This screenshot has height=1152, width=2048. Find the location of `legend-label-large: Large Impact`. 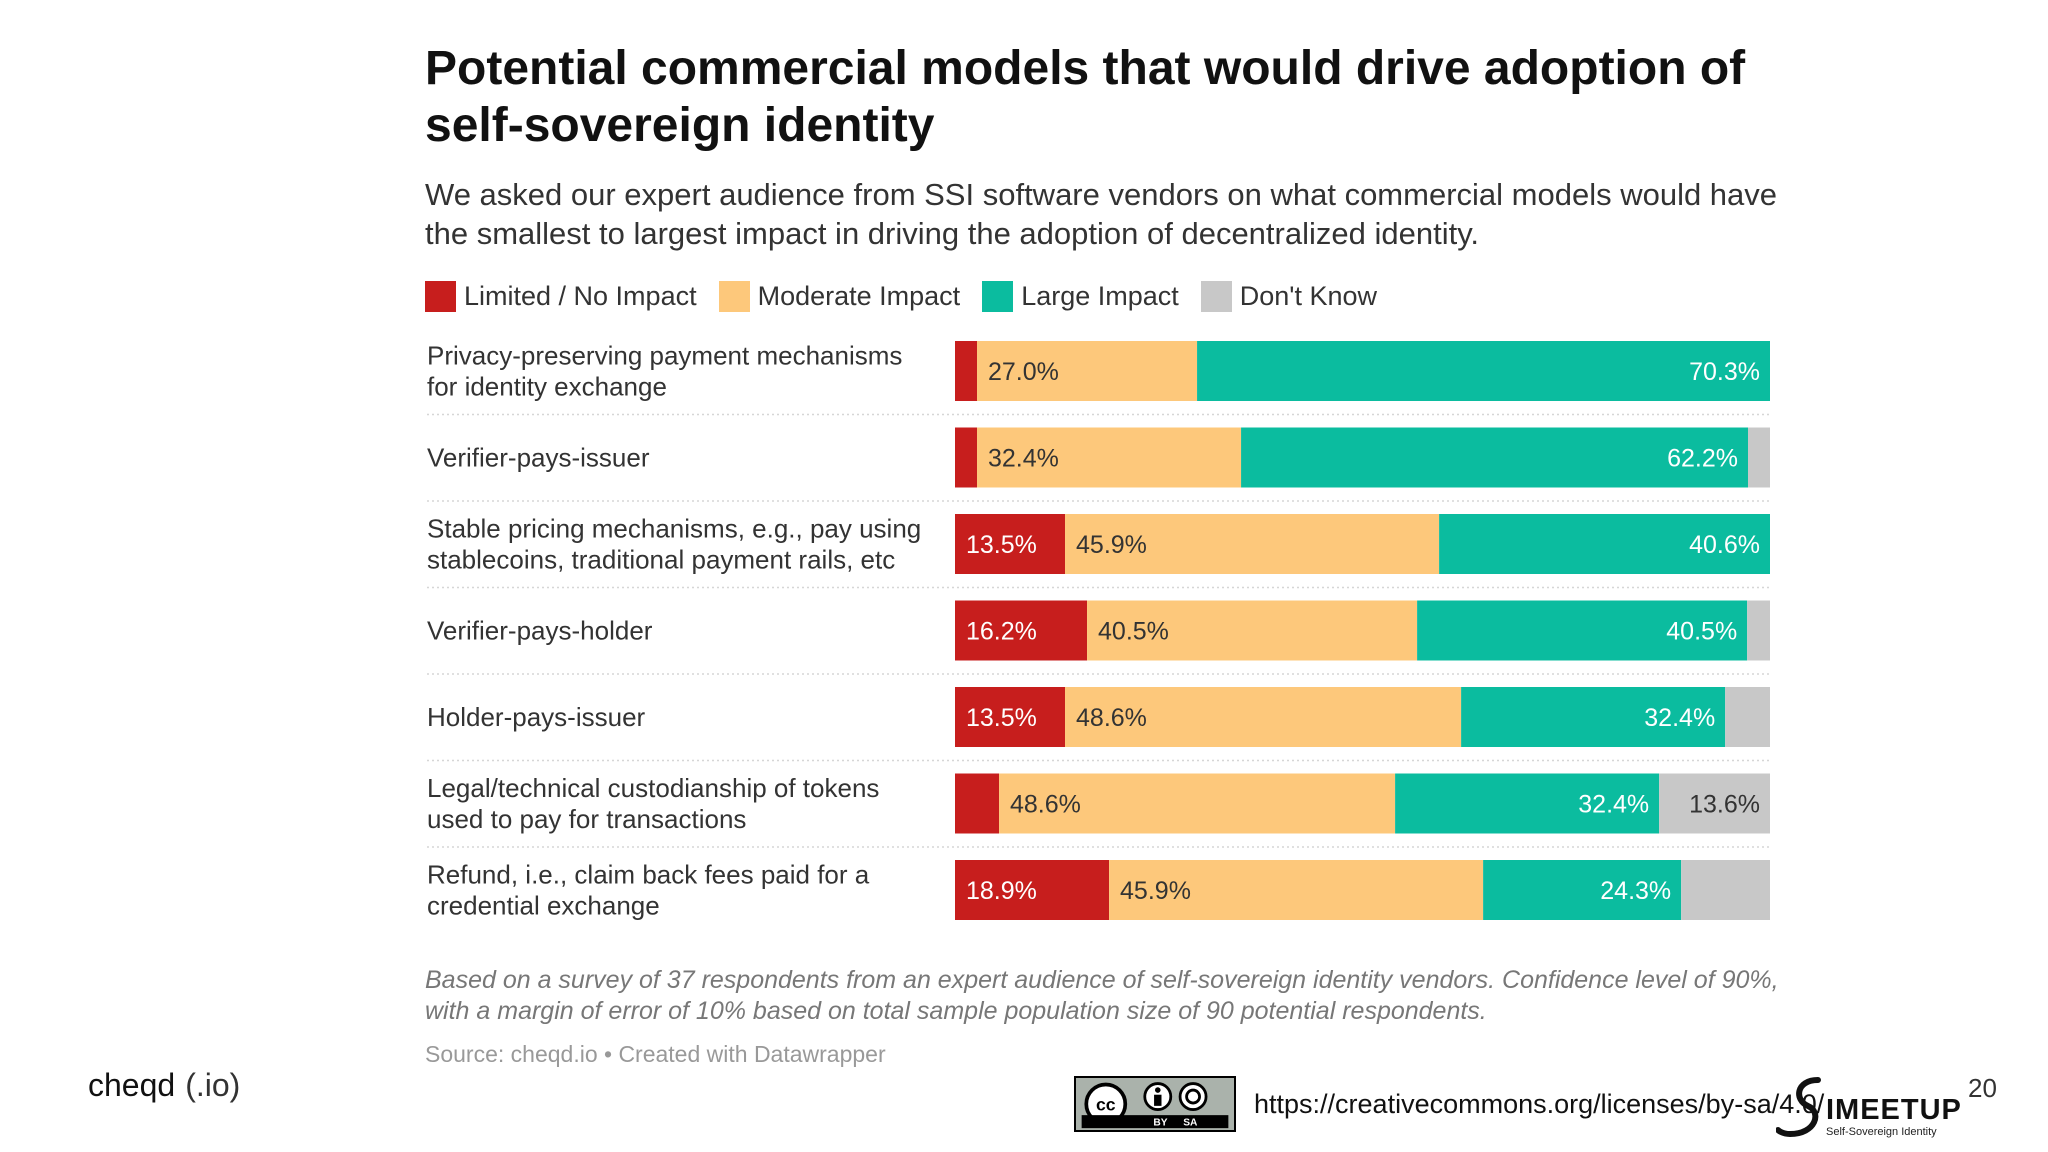

legend-label-large: Large Impact is located at coordinates (1100, 295).